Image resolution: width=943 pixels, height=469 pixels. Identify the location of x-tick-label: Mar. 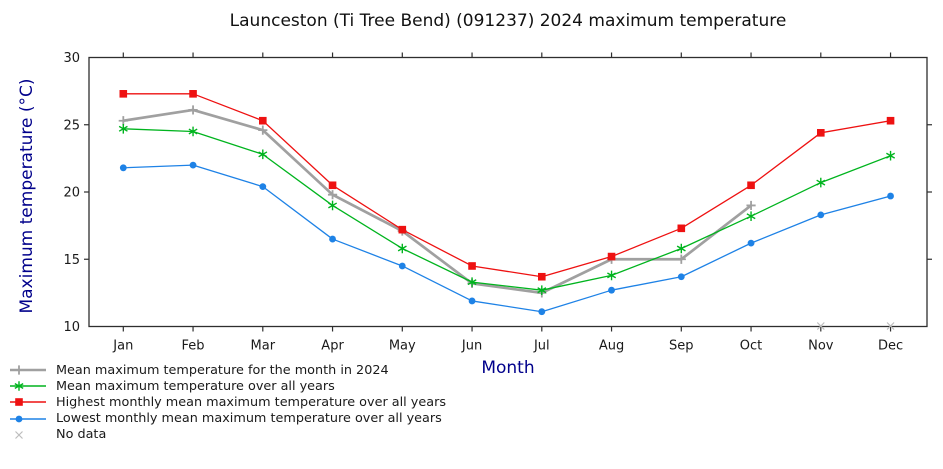
(263, 346).